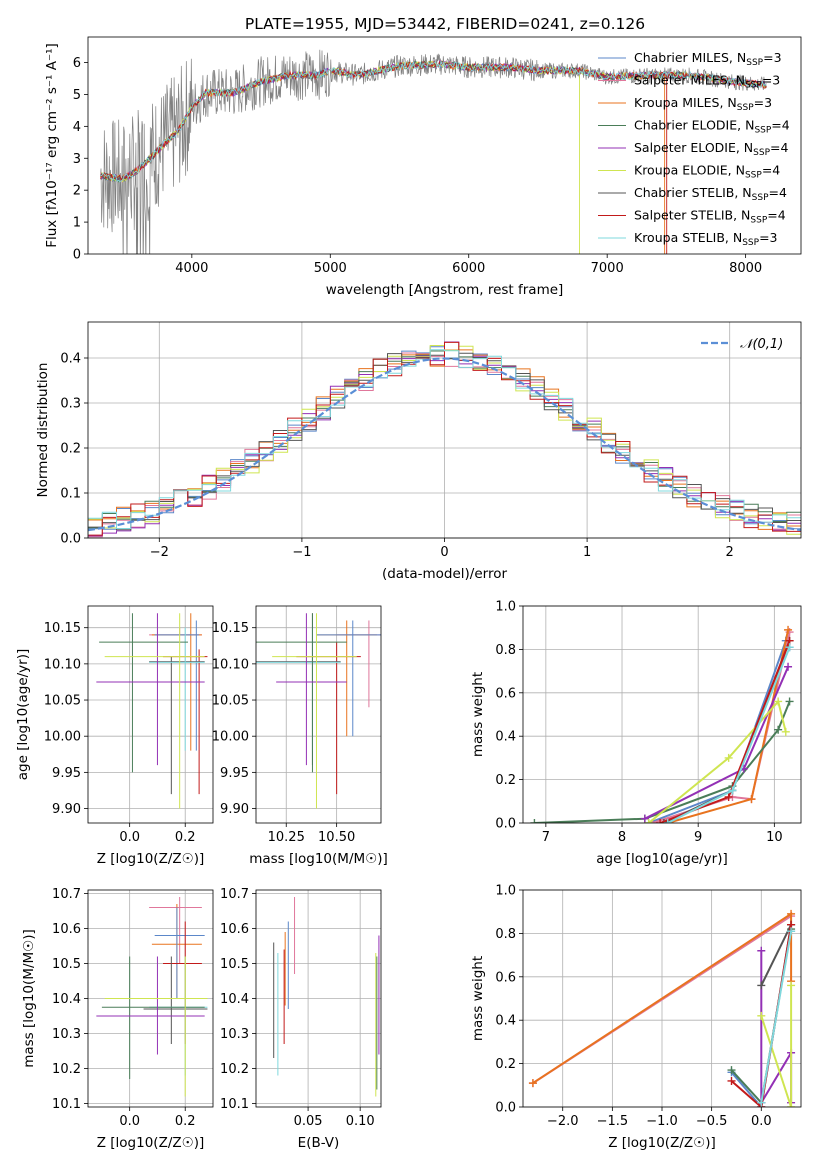 The width and height of the screenshot is (819, 1170). Describe the element at coordinates (234, 894) in the screenshot. I see `y-tick-label: 10.7` at that location.